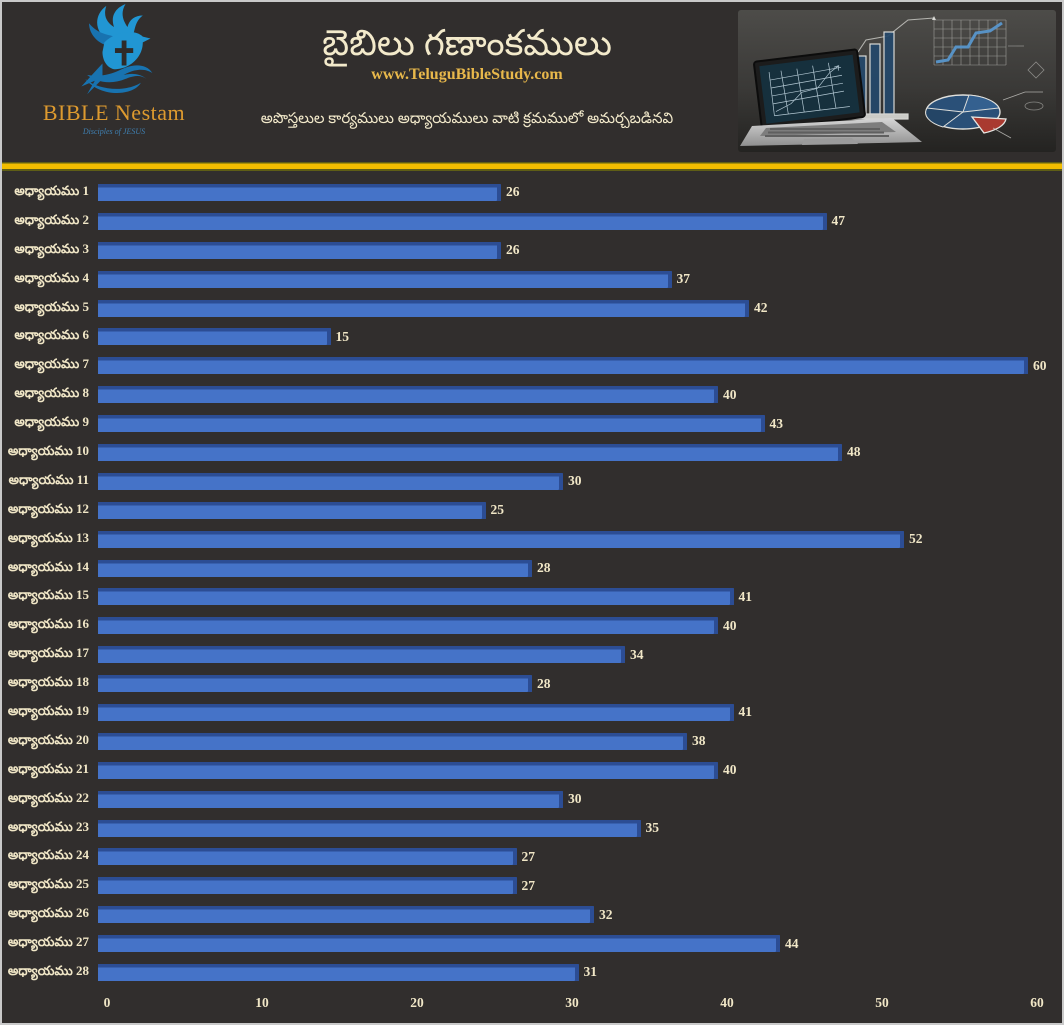 Image resolution: width=1064 pixels, height=1025 pixels. What do you see at coordinates (838, 221) in the screenshot?
I see `value-label: 47` at bounding box center [838, 221].